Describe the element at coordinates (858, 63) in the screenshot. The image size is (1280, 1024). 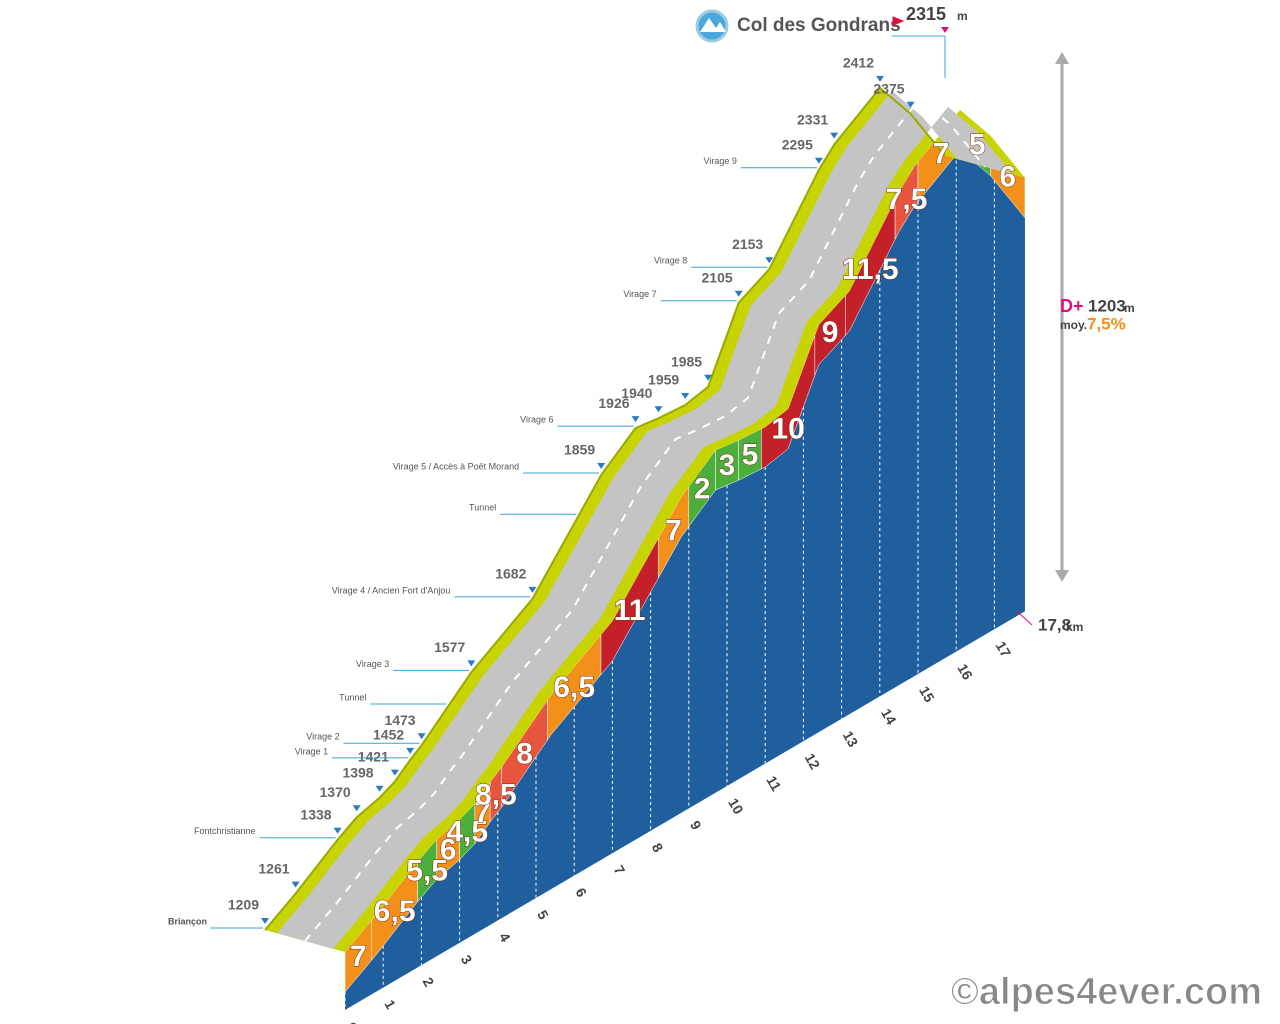
I see `waypoint-altitude: 2412` at that location.